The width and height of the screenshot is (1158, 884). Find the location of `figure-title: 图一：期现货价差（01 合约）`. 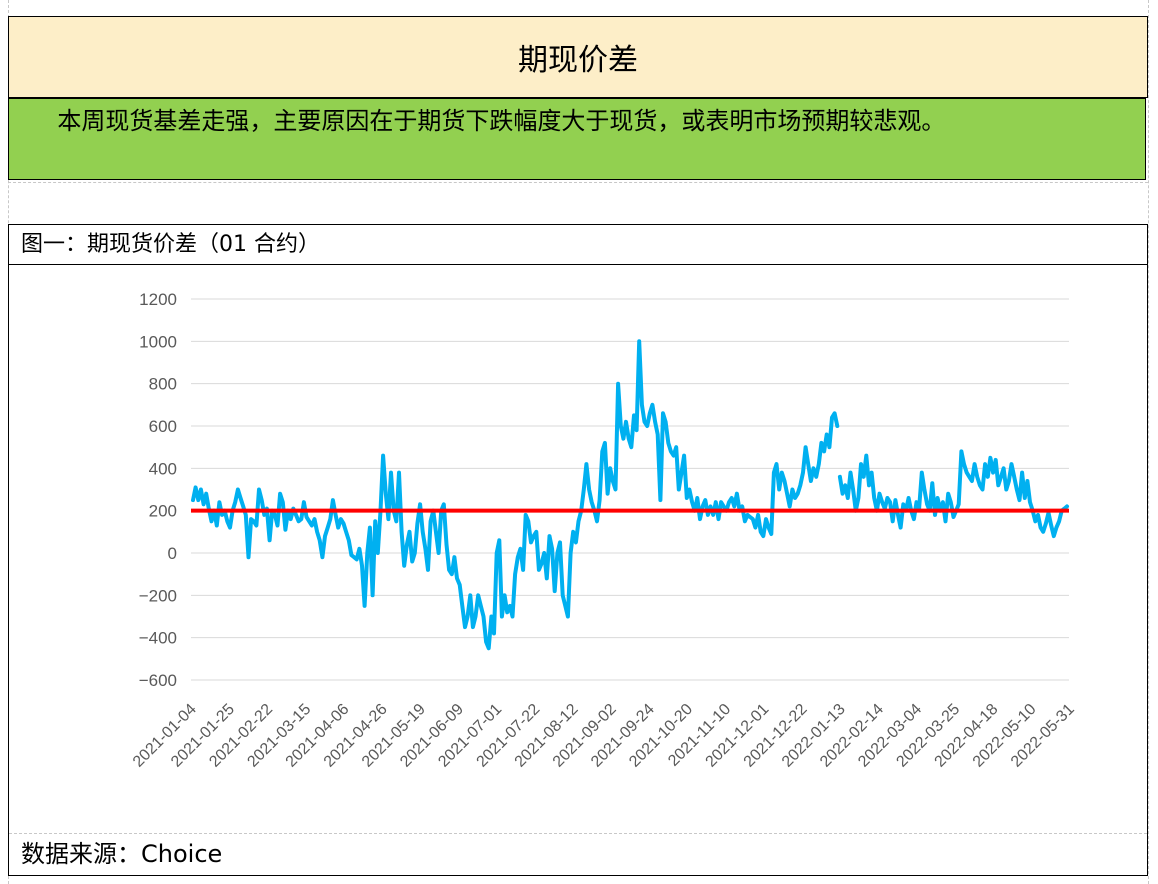

figure-title: 图一：期现货价差（01 合约） is located at coordinates (578, 245).